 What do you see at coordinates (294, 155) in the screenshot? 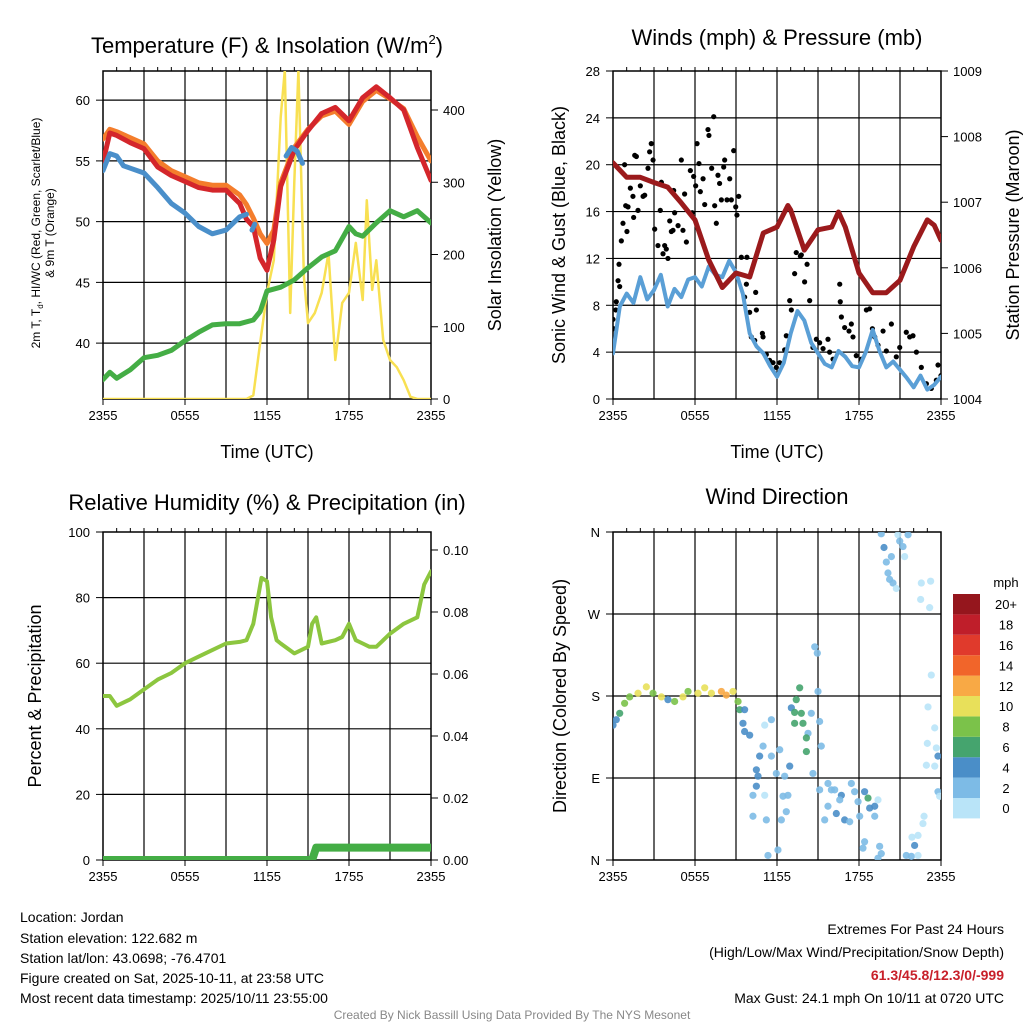
I see `heat-index-wind-chill-blue-segment-3-line` at bounding box center [294, 155].